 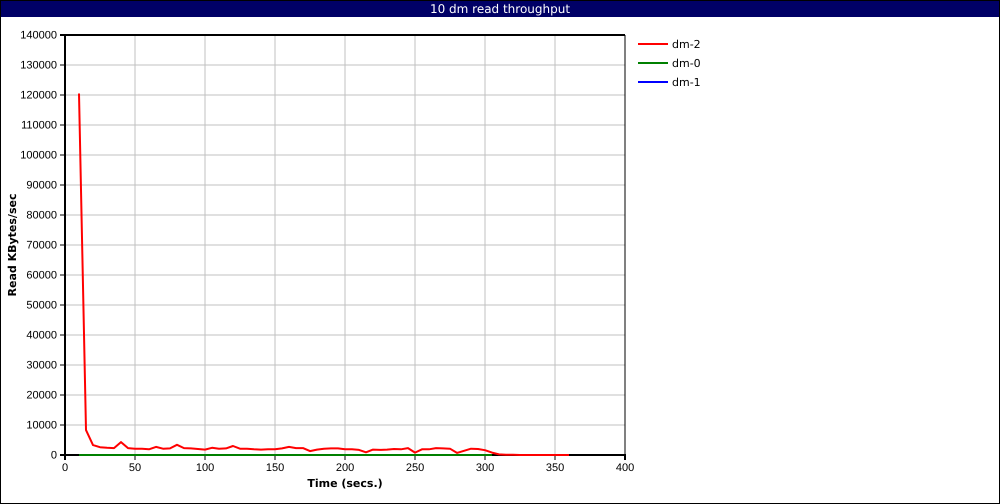 What do you see at coordinates (41, 276) in the screenshot?
I see `y-tick-label: 60000` at bounding box center [41, 276].